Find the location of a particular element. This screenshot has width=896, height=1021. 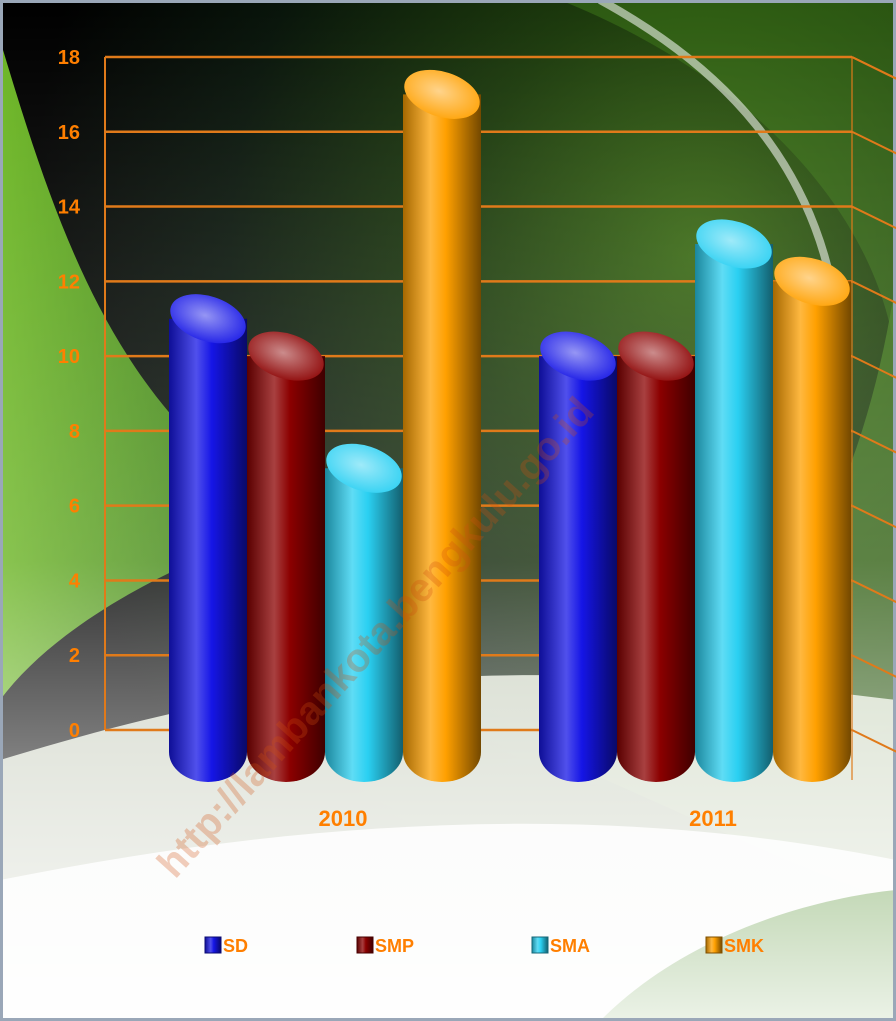

y-tick-label: 8 is located at coordinates (74, 432).